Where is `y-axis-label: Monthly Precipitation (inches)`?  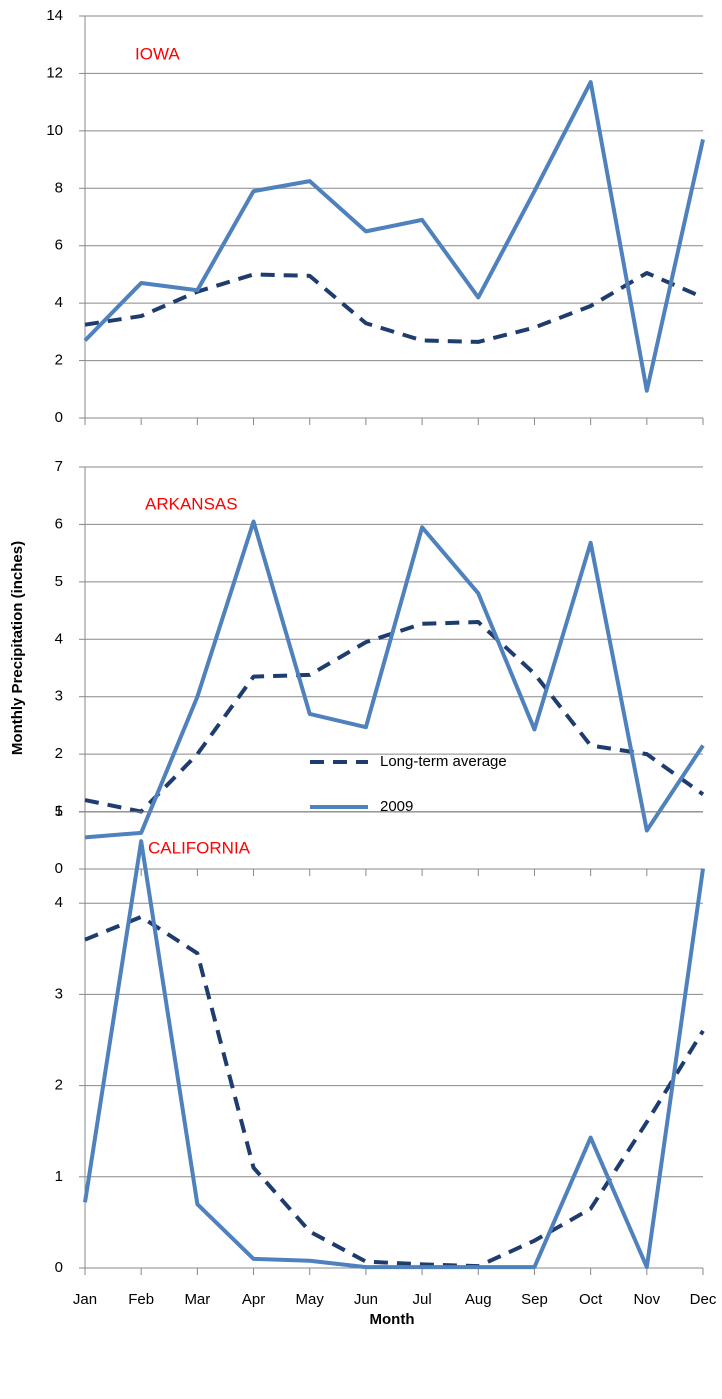 y-axis-label: Monthly Precipitation (inches) is located at coordinates (17, 648).